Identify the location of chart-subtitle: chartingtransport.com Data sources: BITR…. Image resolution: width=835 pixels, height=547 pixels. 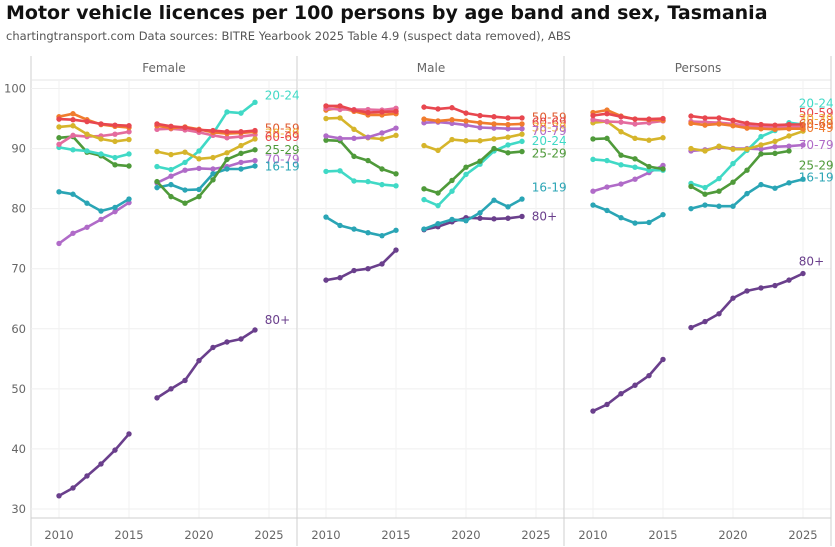
(288, 36).